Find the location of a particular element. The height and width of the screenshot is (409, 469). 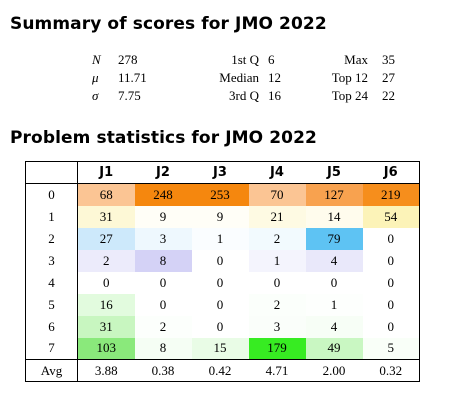

count-cell: 21 is located at coordinates (277, 216).